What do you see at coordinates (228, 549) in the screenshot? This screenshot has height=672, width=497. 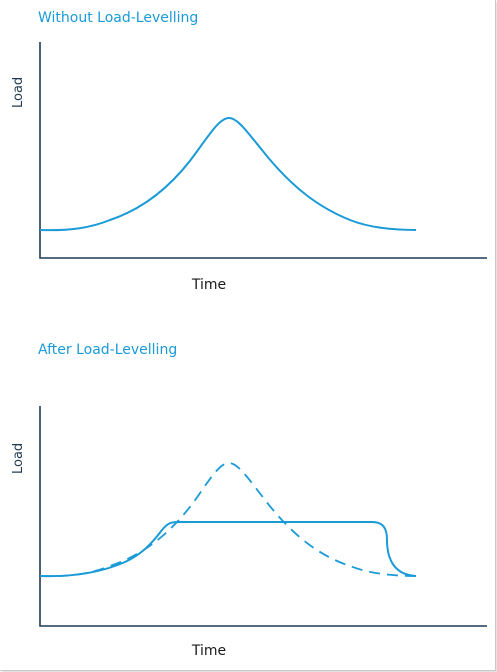 I see `levelled-load-curve` at bounding box center [228, 549].